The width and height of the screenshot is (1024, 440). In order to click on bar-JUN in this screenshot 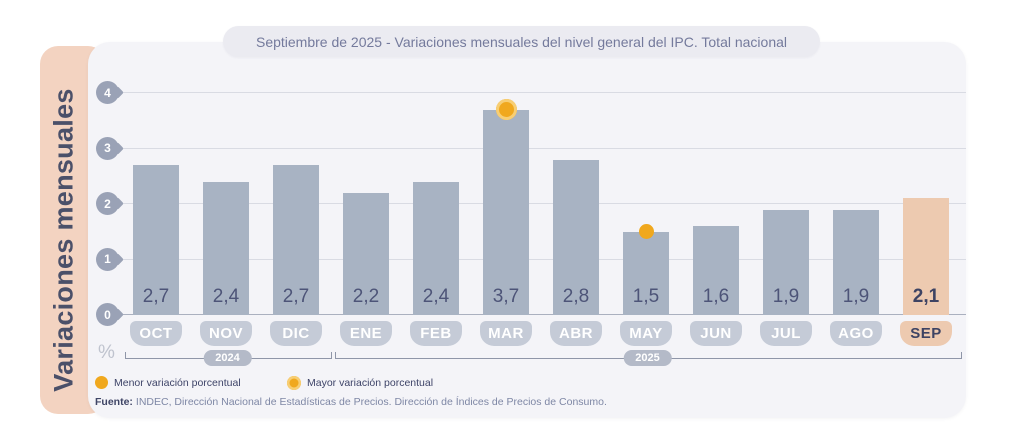, I will do `click(716, 270)`.